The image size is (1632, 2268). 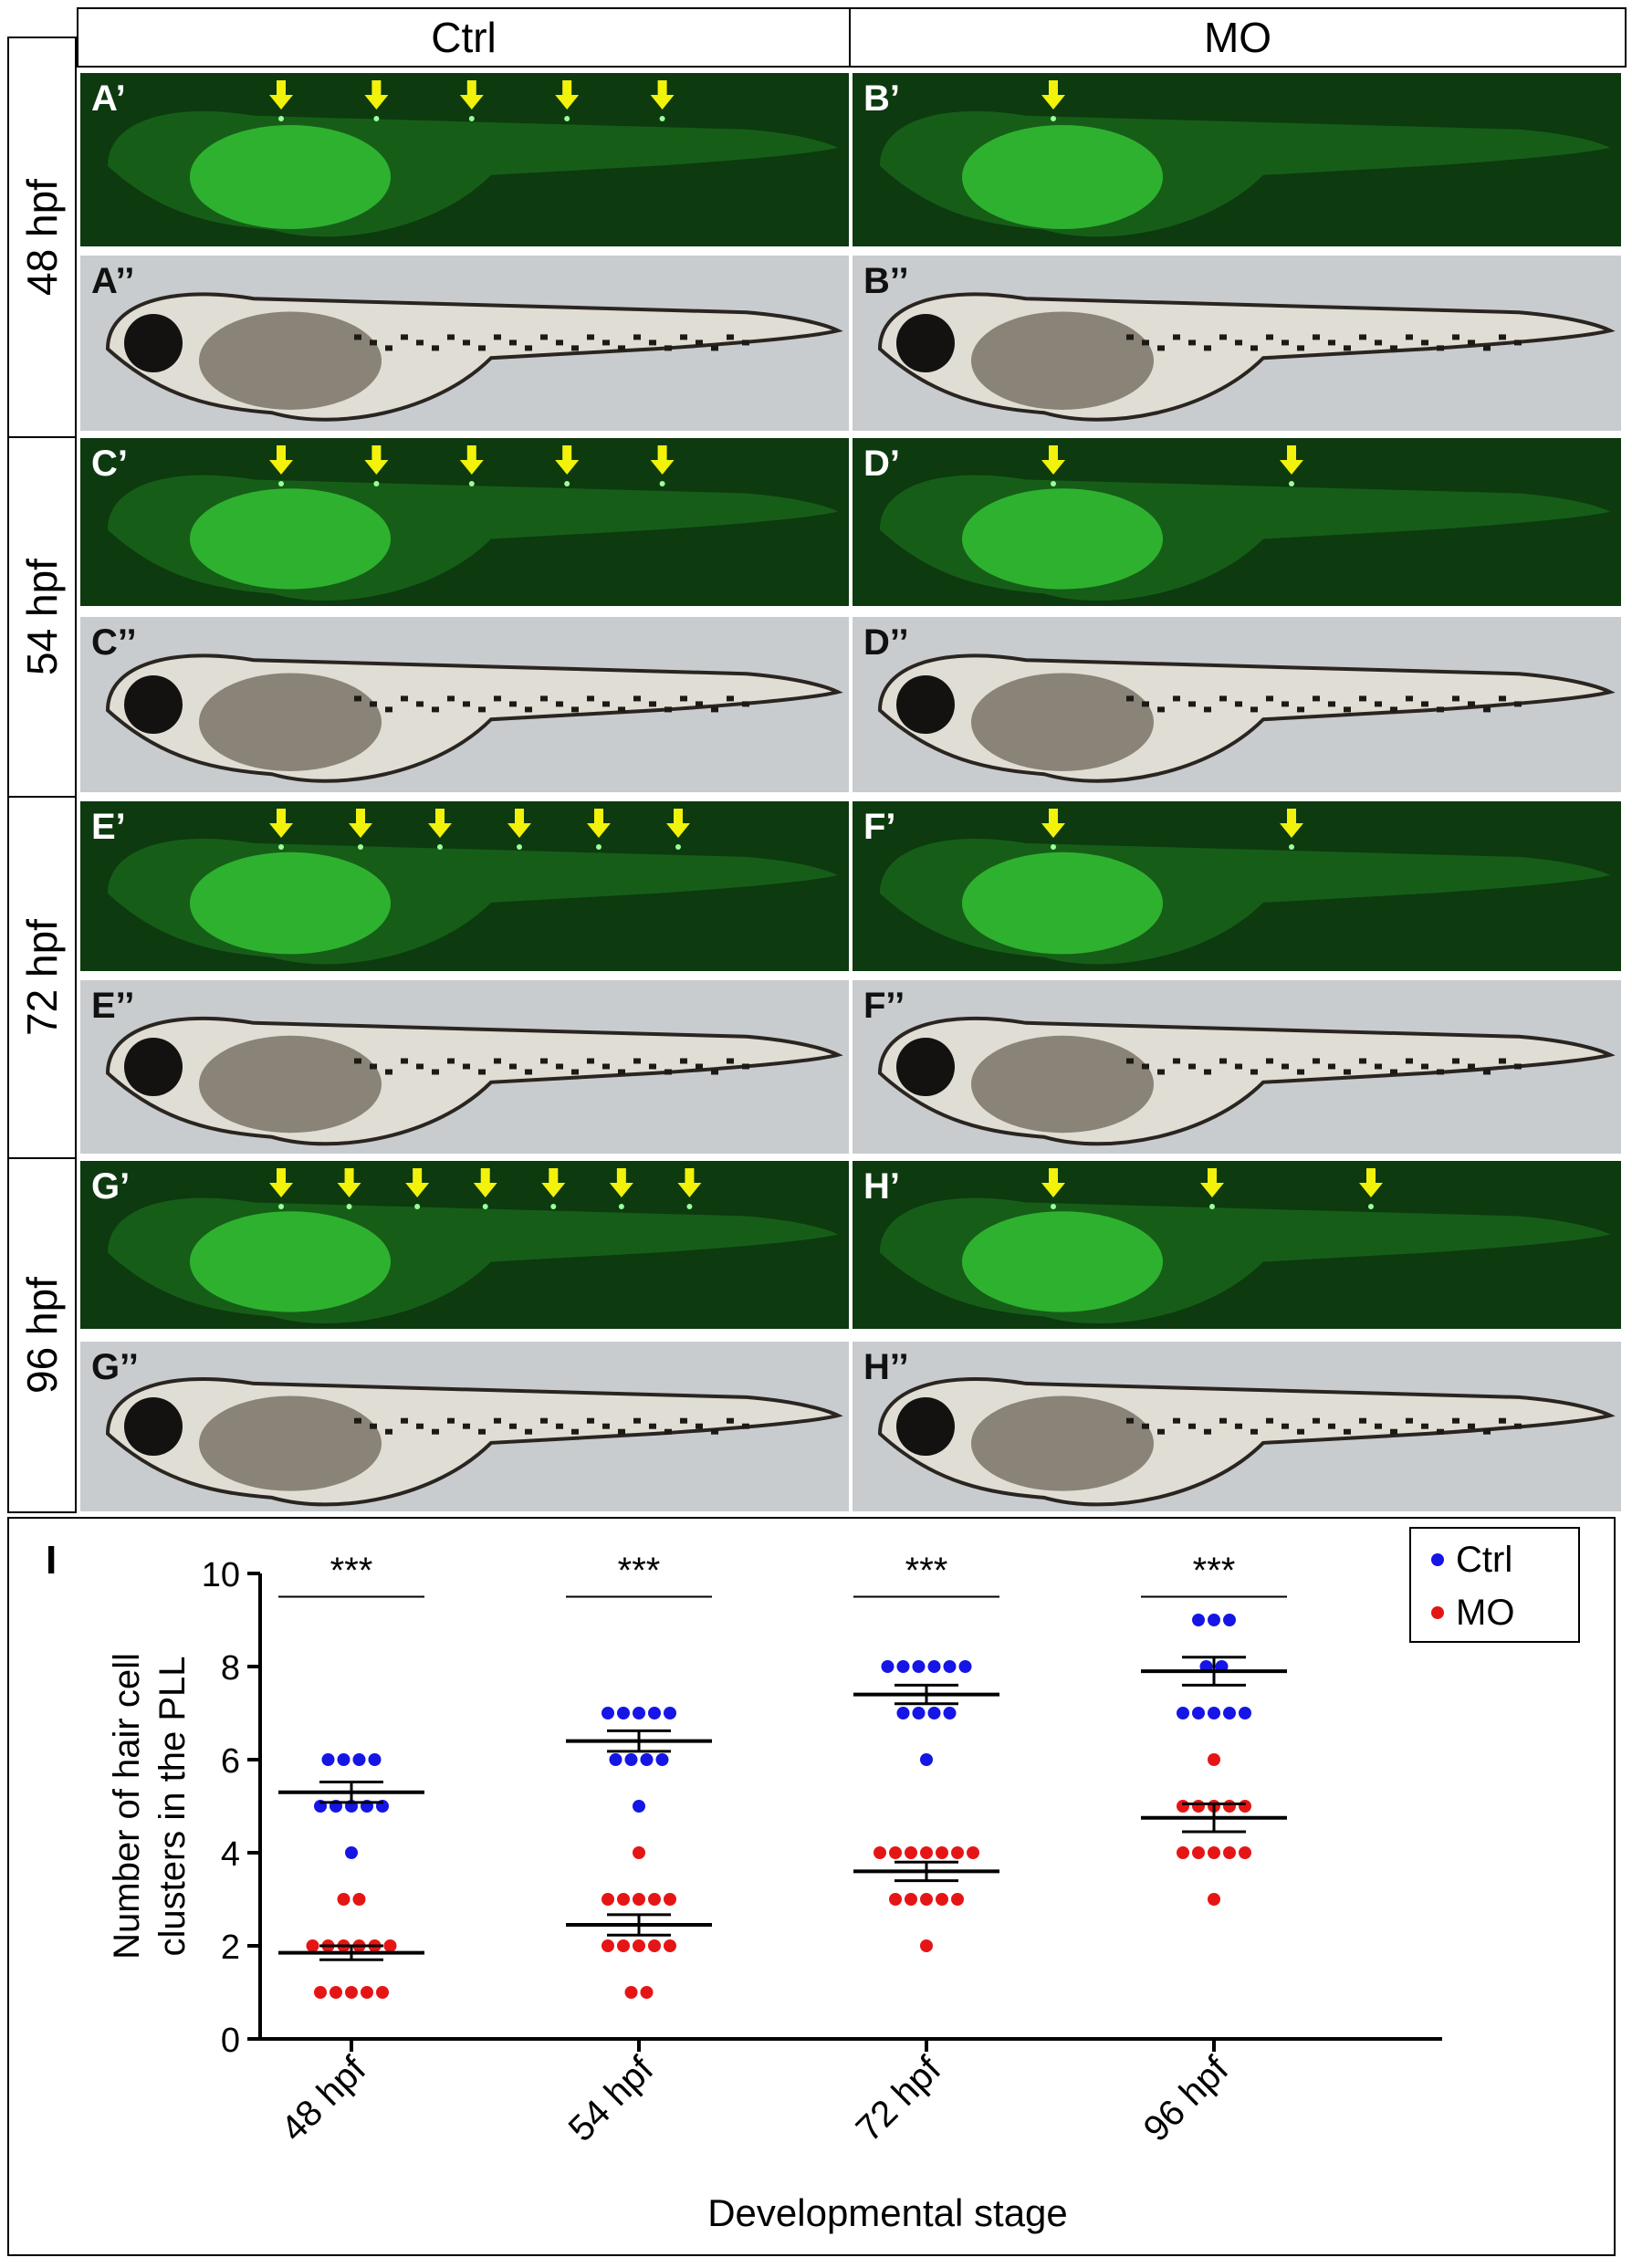 What do you see at coordinates (231, 1854) in the screenshot?
I see `y-tick-label: 4` at bounding box center [231, 1854].